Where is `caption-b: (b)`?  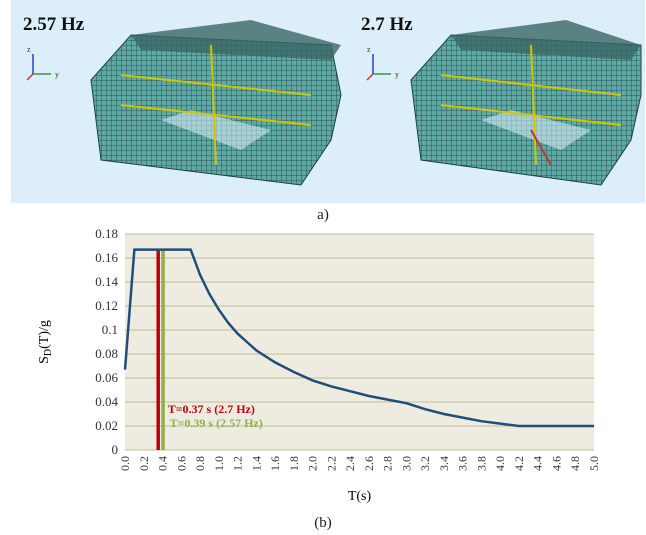 caption-b: (b) is located at coordinates (323, 523).